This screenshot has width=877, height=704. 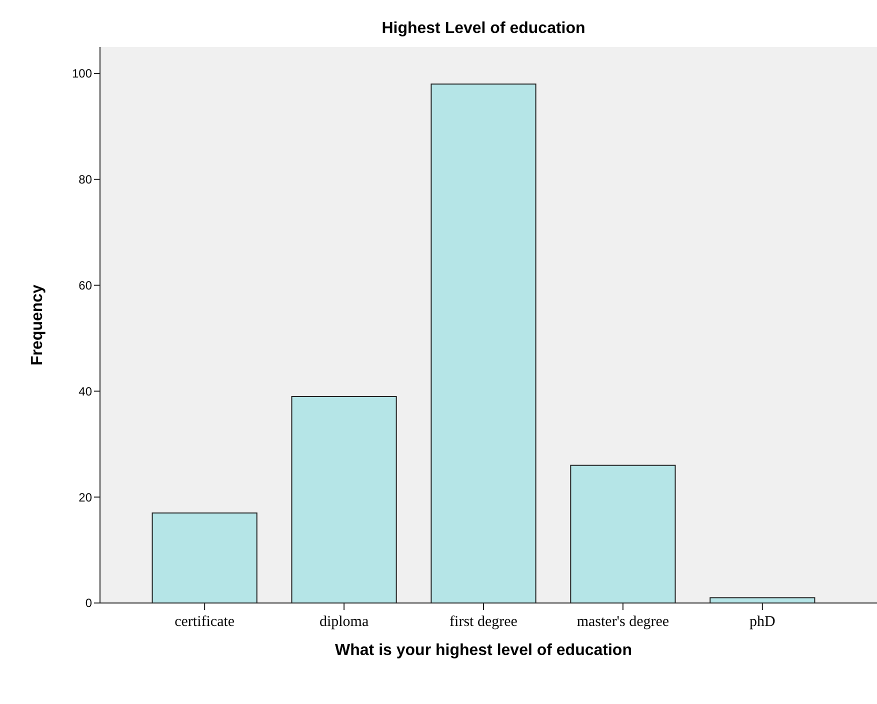 What do you see at coordinates (85, 391) in the screenshot?
I see `y-tick-label: 40` at bounding box center [85, 391].